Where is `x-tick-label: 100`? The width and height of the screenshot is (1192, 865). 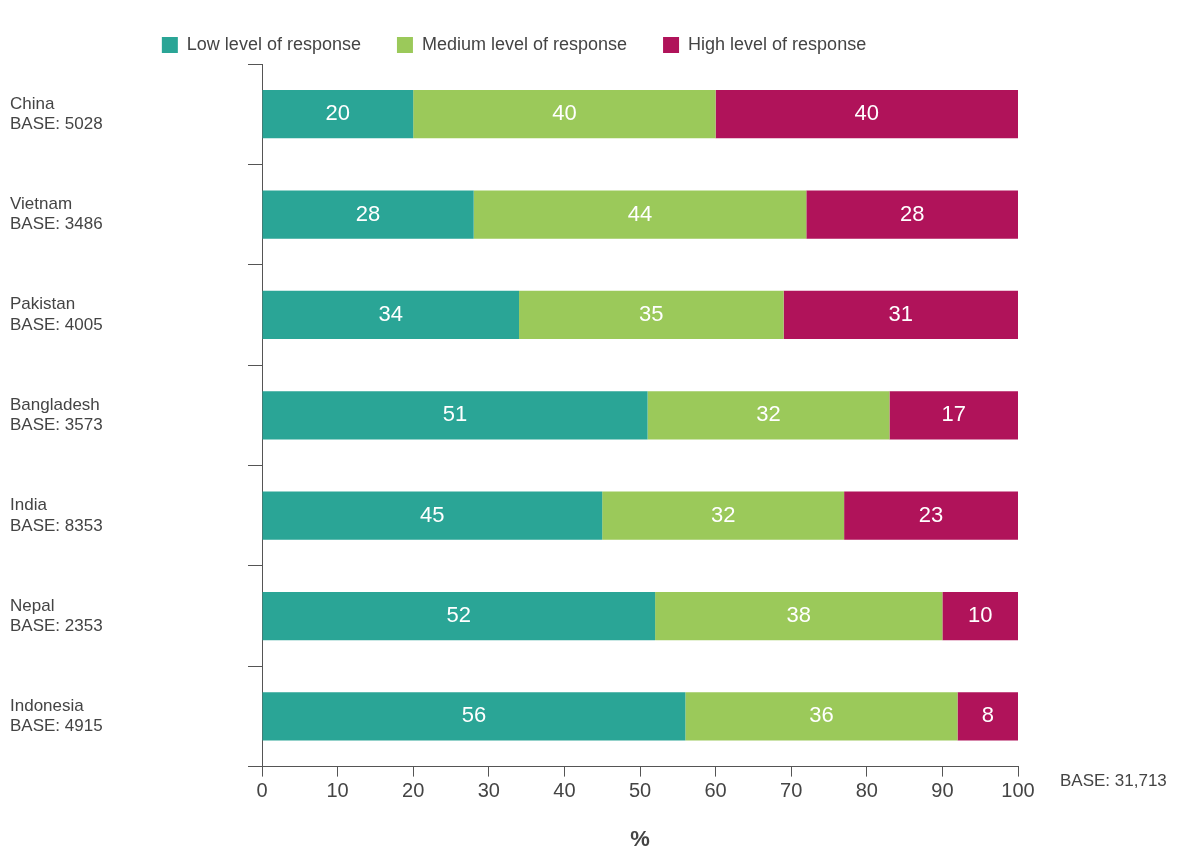 x-tick-label: 100 is located at coordinates (1018, 790).